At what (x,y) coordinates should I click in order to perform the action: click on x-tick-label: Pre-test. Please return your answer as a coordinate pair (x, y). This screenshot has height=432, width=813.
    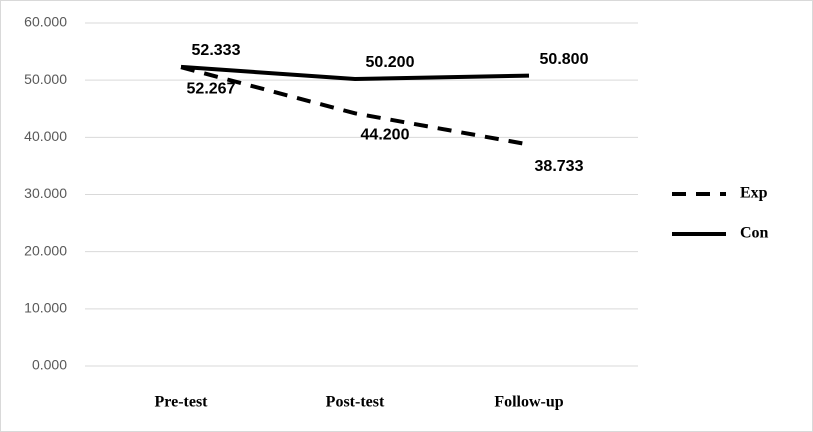
    Looking at the image, I should click on (182, 402).